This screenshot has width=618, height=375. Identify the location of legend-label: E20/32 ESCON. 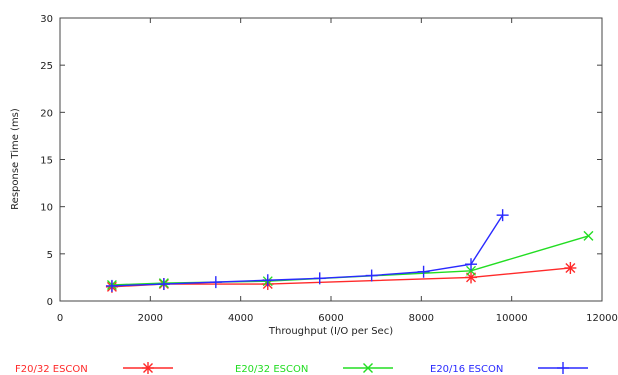
(271, 369).